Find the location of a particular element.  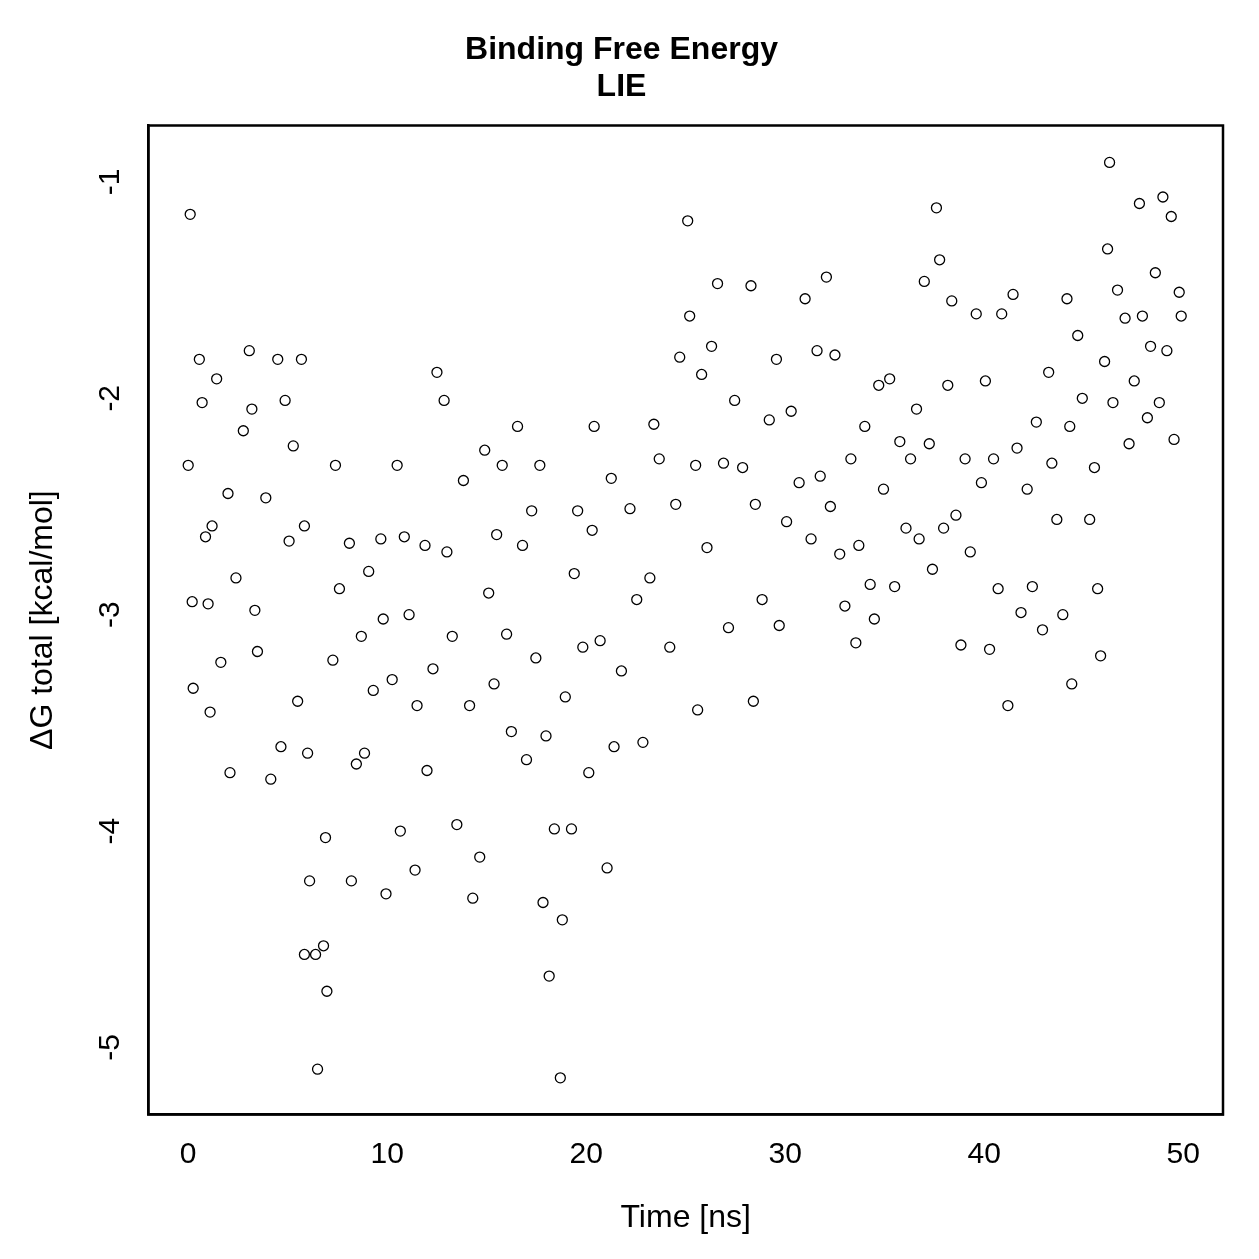

x-tick-label: 20 is located at coordinates (586, 1152).